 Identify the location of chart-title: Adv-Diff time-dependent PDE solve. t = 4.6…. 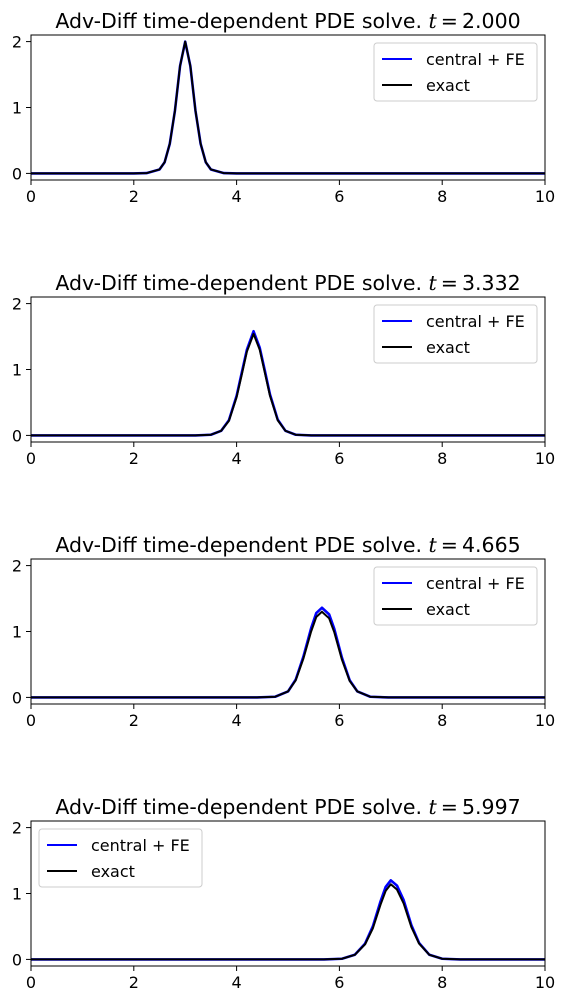
(287, 545).